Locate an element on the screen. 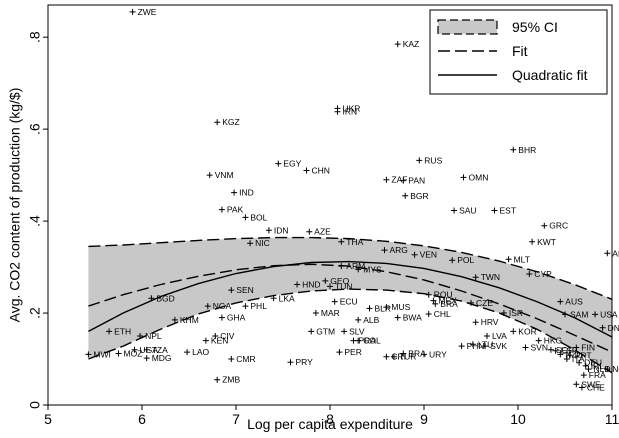 The width and height of the screenshot is (619, 438). point-label: BGR is located at coordinates (419, 196).